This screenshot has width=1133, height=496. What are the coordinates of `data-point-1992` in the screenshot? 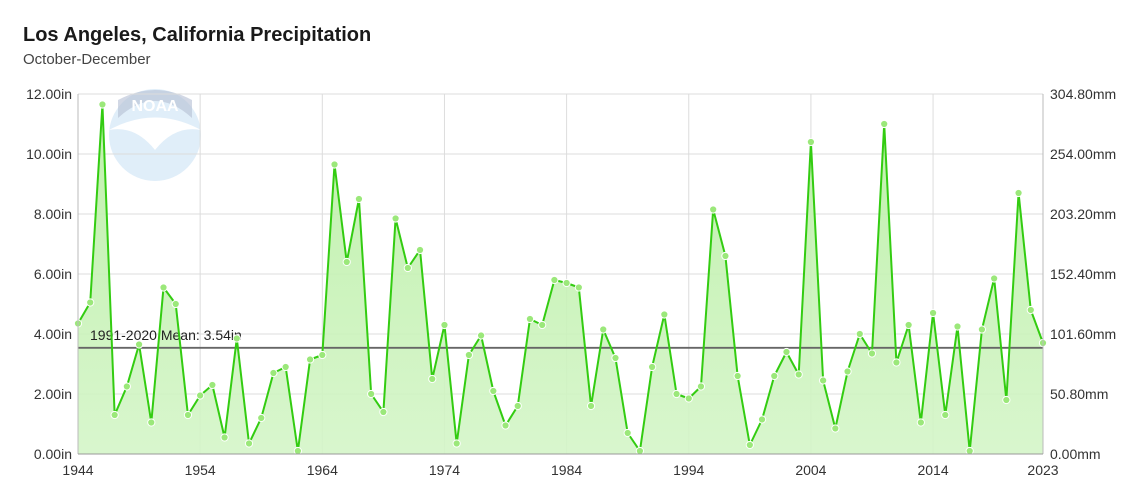 It's located at (664, 314).